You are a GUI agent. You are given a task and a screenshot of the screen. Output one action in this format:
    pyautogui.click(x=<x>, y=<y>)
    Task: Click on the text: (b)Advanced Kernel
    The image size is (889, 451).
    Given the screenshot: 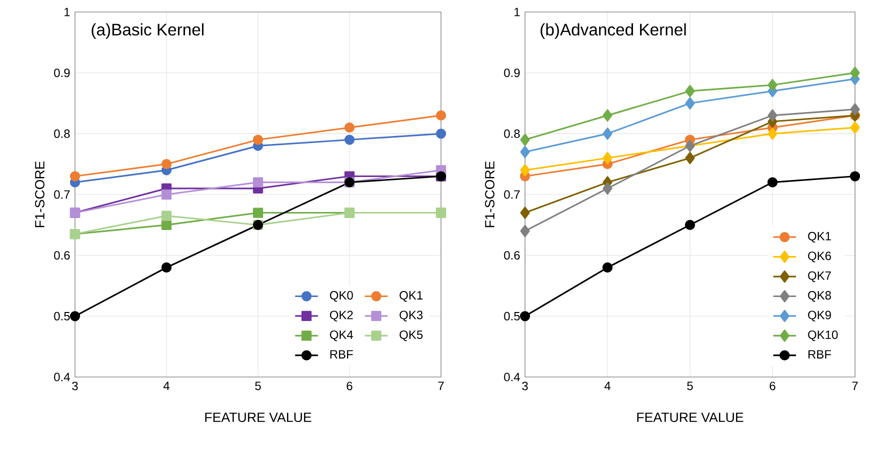 What is the action you would take?
    pyautogui.click(x=613, y=31)
    